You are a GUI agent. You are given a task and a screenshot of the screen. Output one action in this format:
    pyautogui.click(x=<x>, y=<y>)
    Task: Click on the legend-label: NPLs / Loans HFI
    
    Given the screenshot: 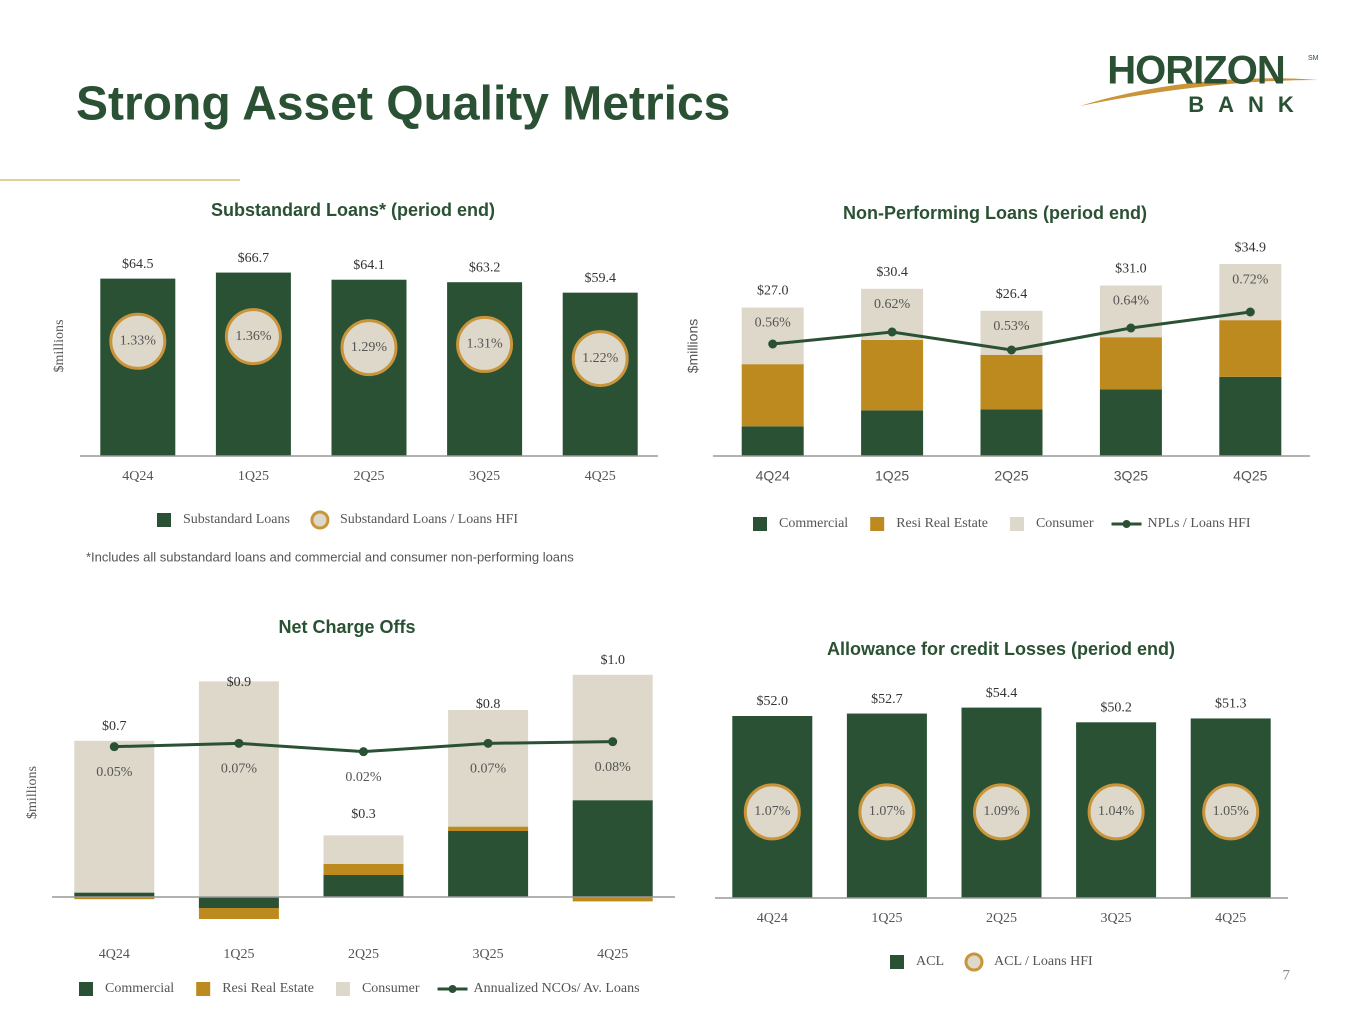 What is the action you would take?
    pyautogui.click(x=1199, y=523)
    